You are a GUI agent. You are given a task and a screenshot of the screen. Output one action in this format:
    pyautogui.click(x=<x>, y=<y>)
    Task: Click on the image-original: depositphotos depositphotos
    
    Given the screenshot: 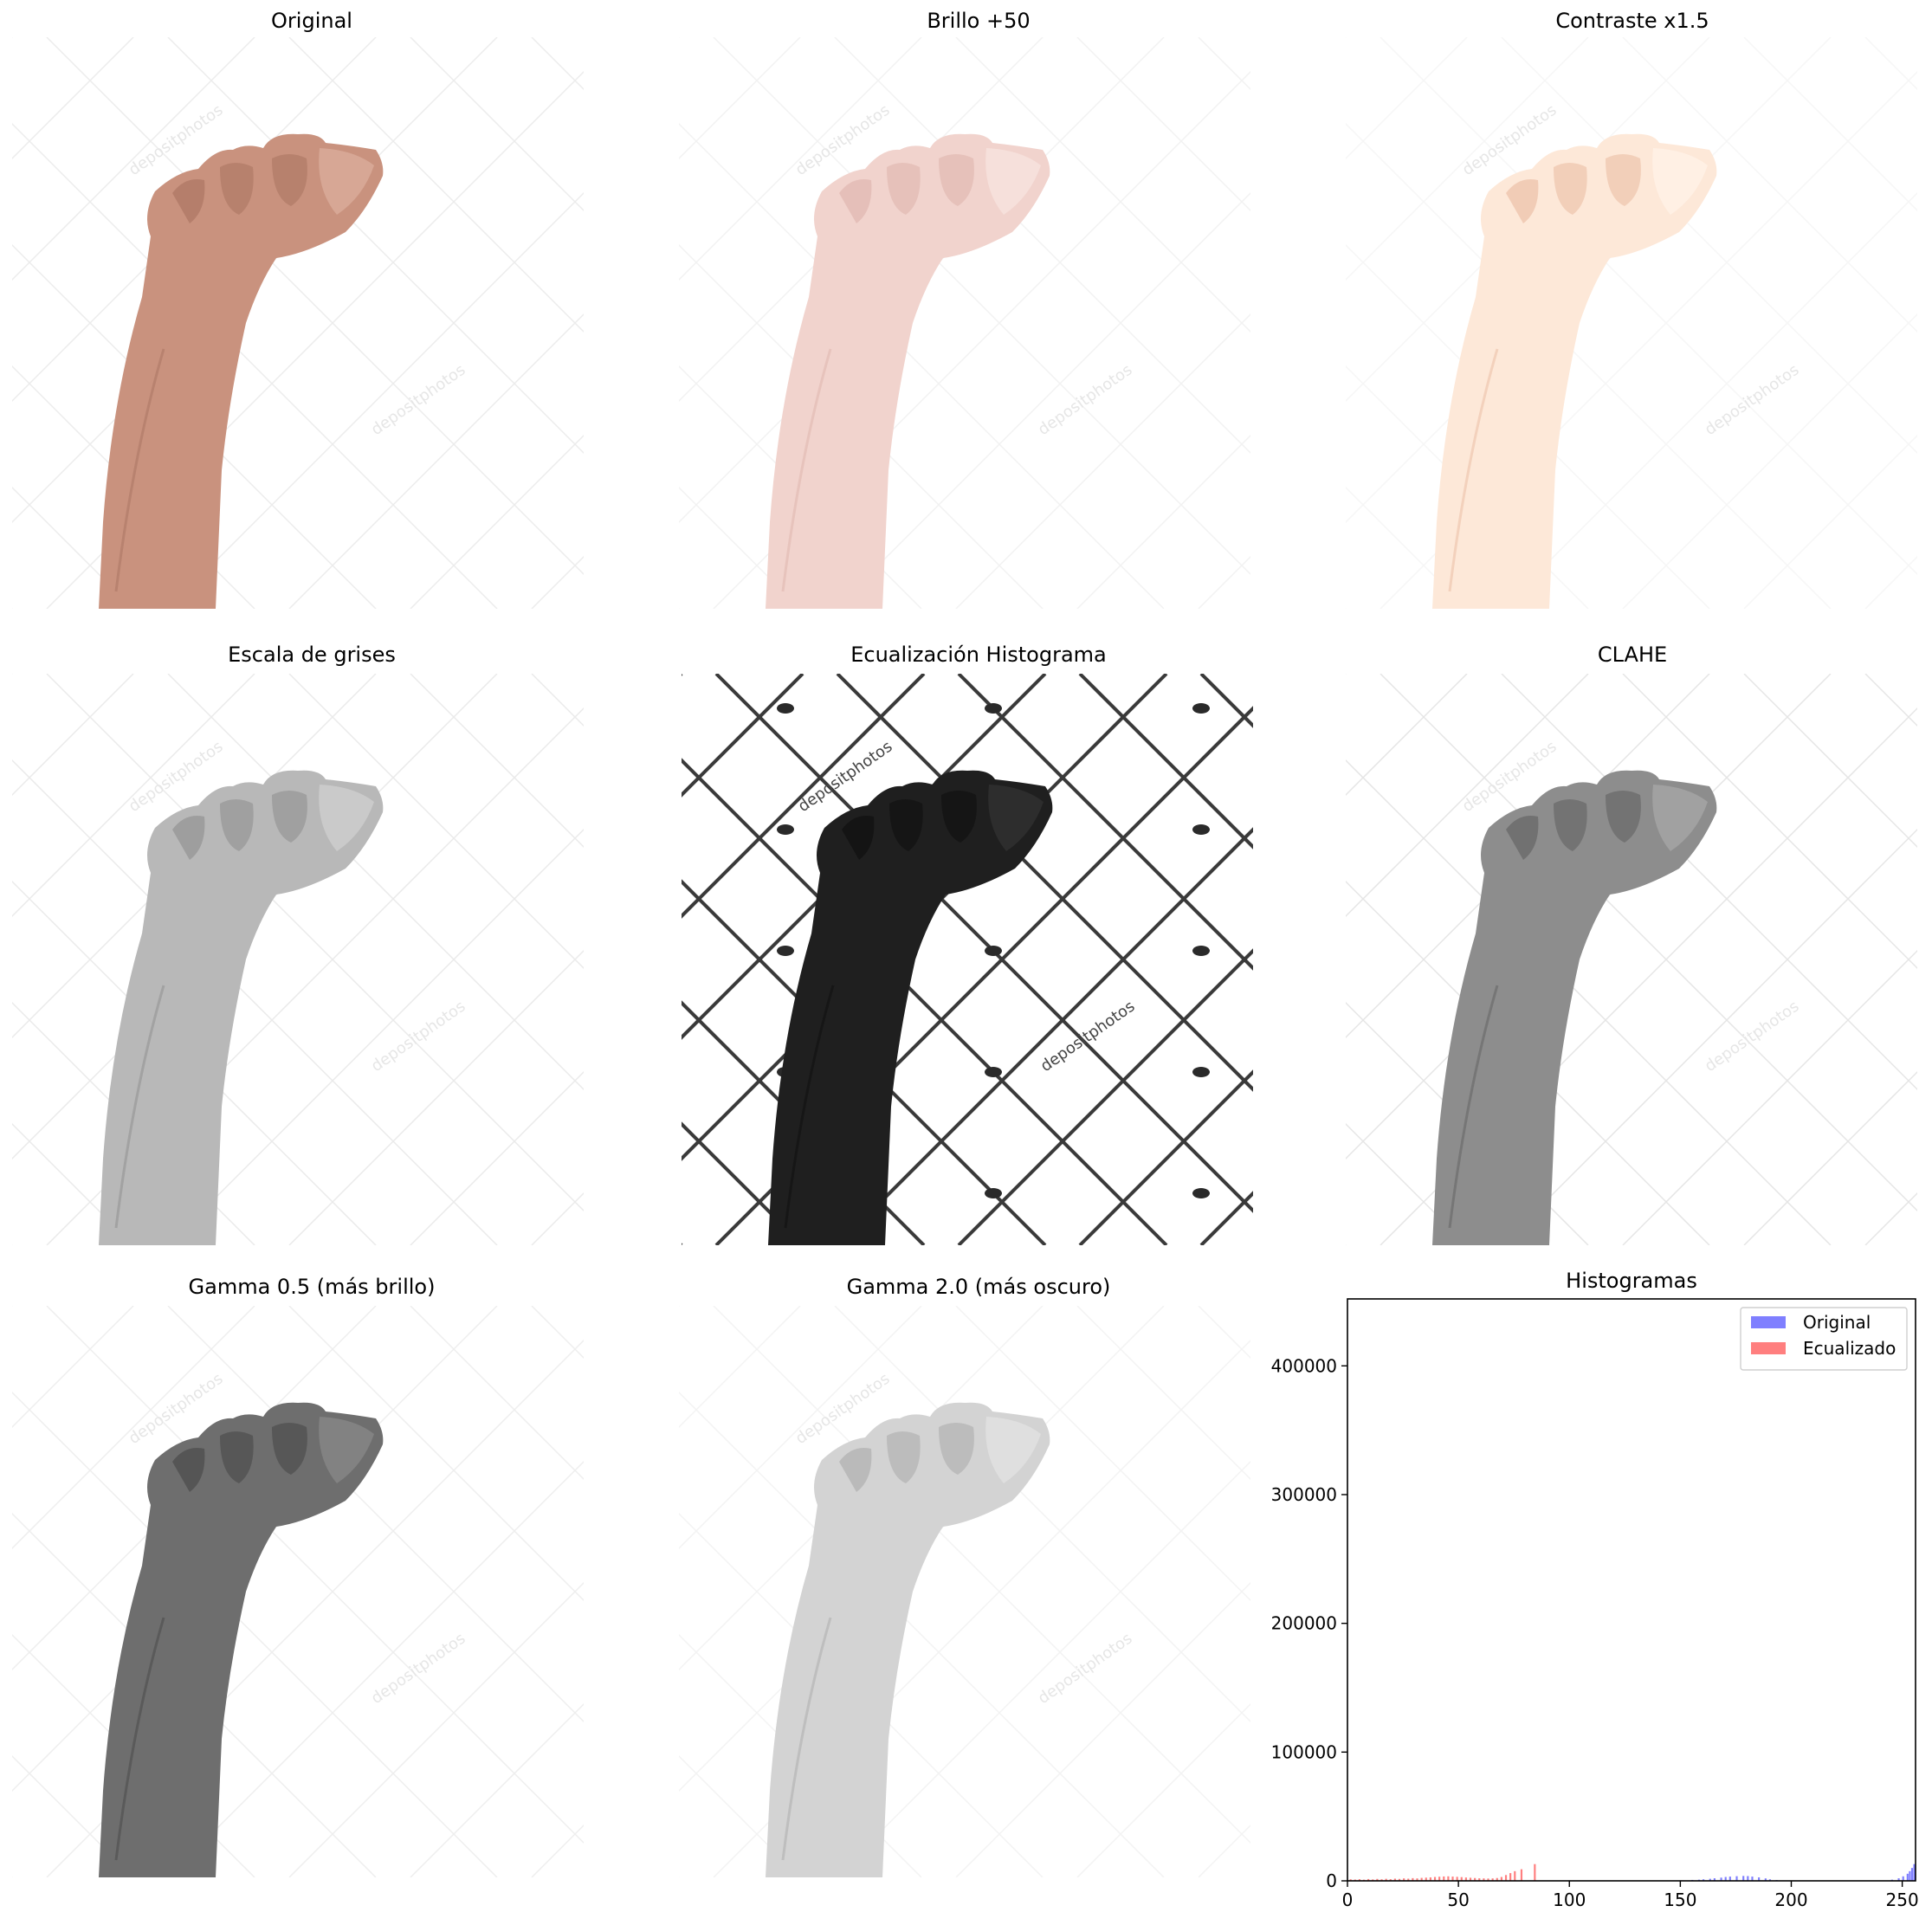 What is the action you would take?
    pyautogui.click(x=298, y=323)
    